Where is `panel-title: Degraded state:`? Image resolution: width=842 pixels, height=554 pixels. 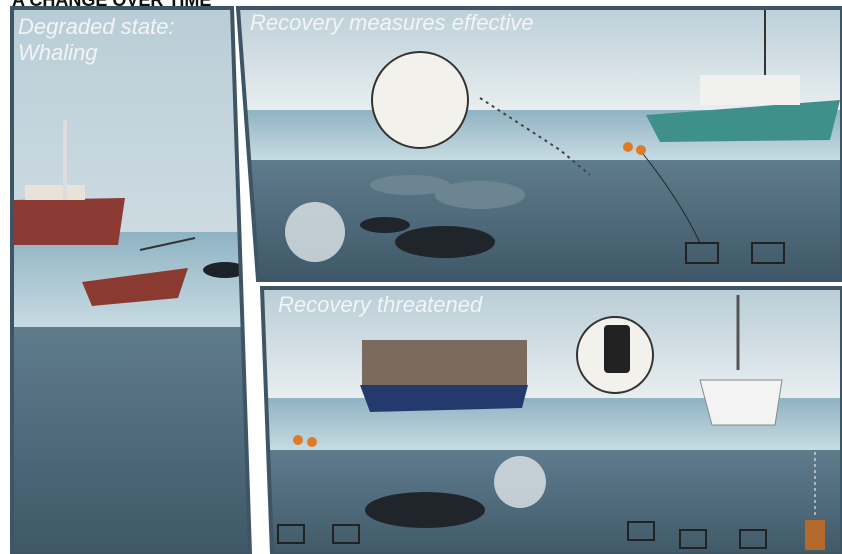 panel-title: Degraded state: is located at coordinates (96, 26).